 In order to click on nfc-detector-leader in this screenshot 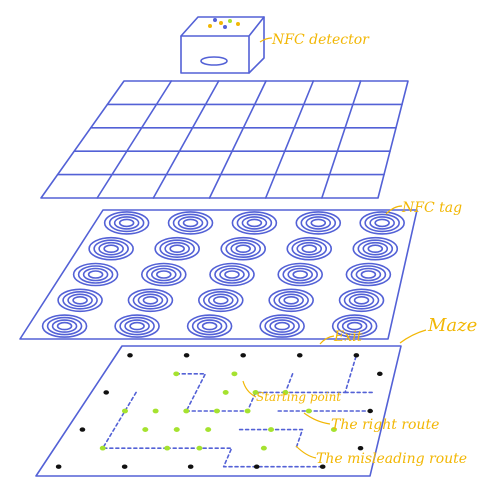, I will do `click(266, 40)`.